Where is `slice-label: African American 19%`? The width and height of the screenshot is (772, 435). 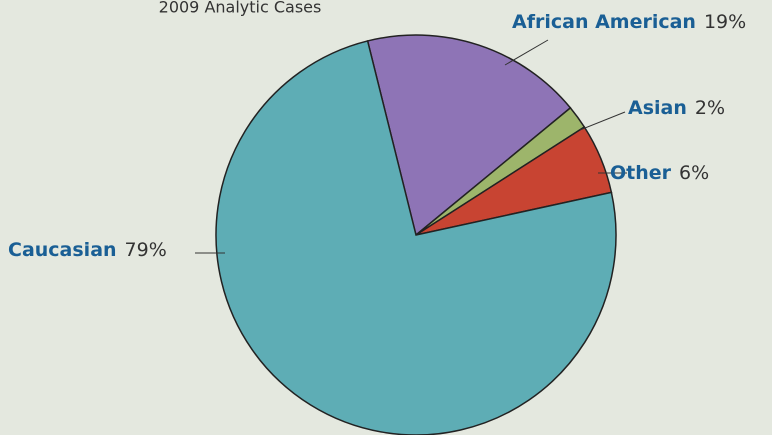
slice-label: African American 19% is located at coordinates (629, 22).